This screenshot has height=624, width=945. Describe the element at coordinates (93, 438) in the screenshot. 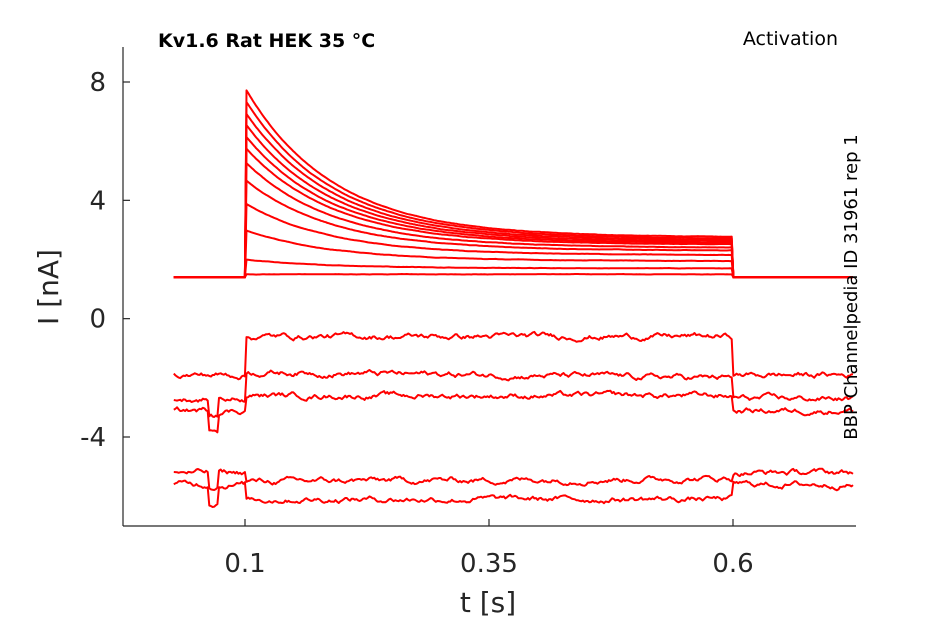

I see `y-tick-label: -4` at that location.